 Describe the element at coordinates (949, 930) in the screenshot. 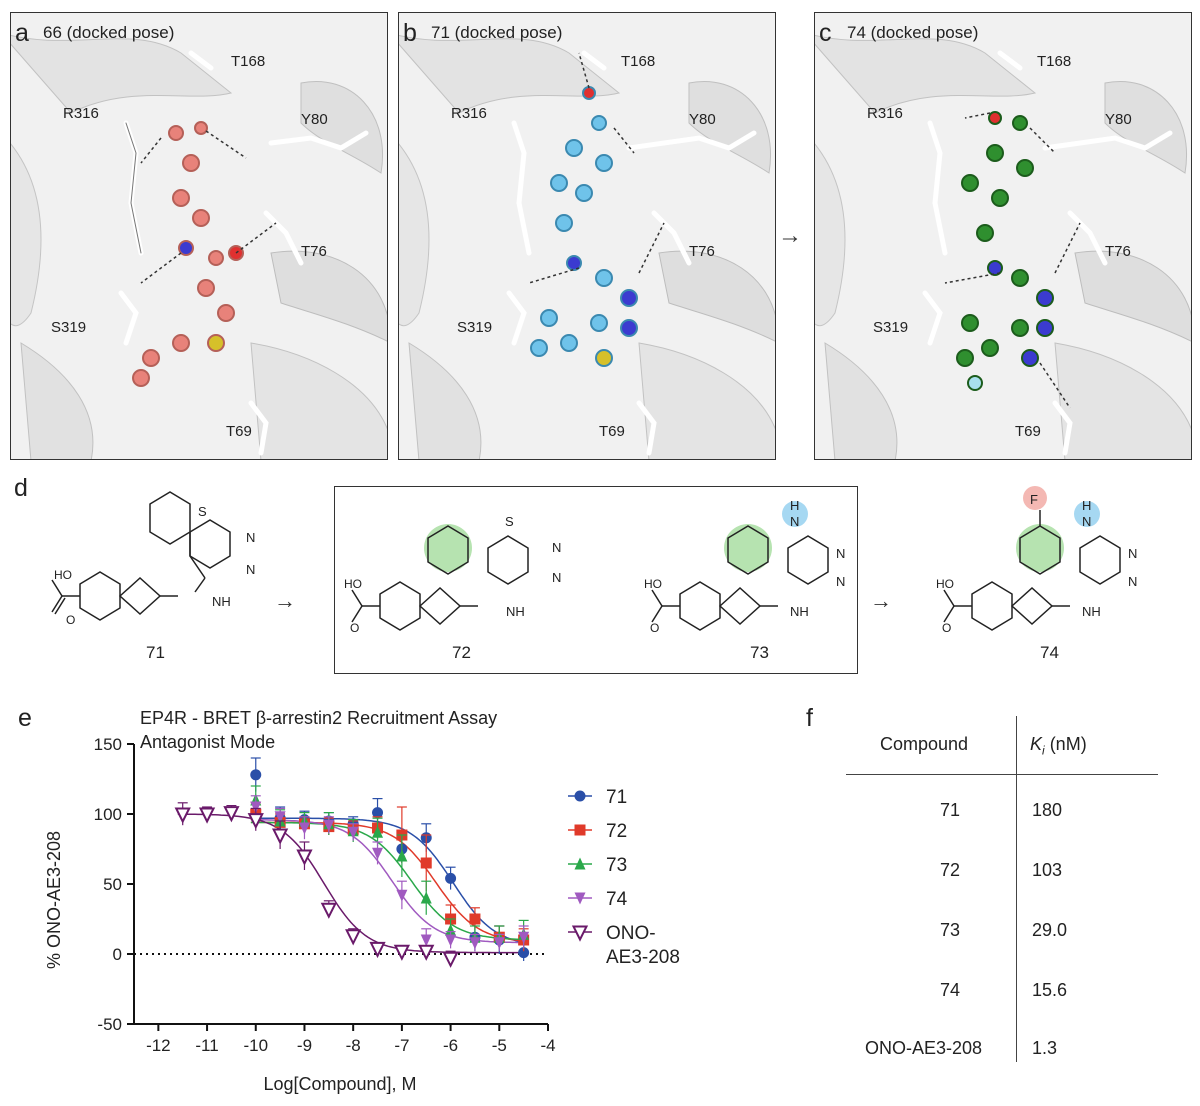

I see `table-row-compound: 73` at that location.